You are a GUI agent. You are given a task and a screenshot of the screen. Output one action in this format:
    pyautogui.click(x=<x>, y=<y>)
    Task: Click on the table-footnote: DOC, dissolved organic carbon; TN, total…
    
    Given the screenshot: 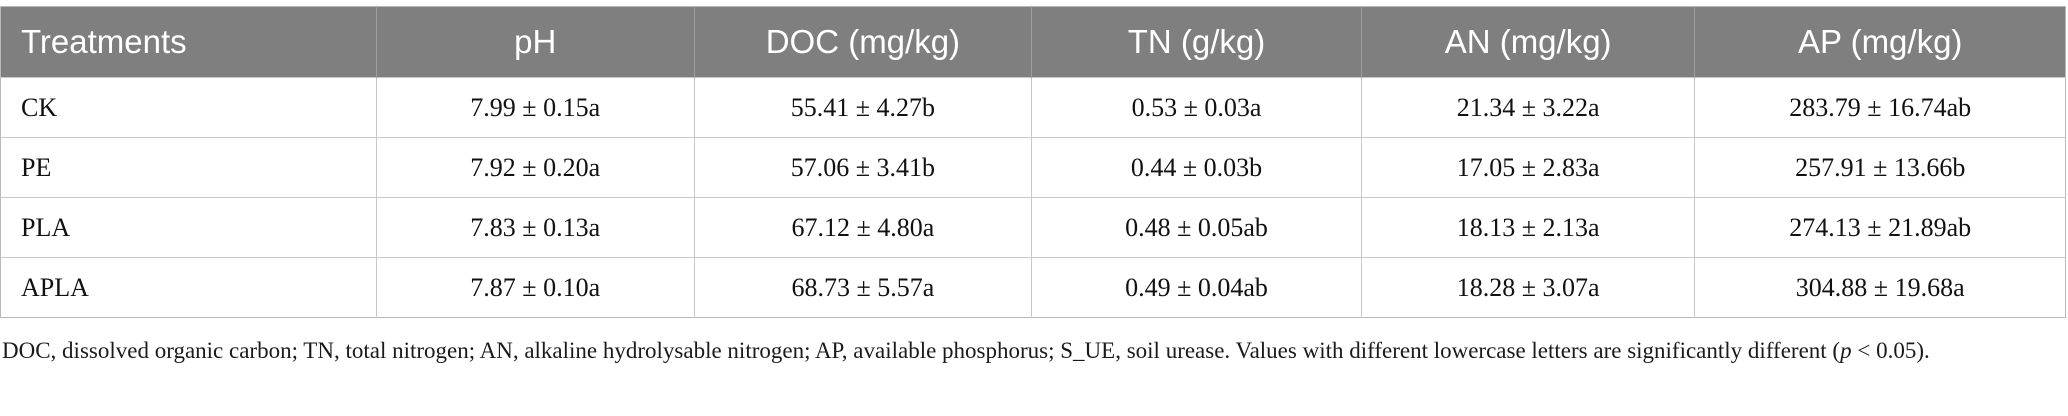 What is the action you would take?
    pyautogui.click(x=1022, y=350)
    